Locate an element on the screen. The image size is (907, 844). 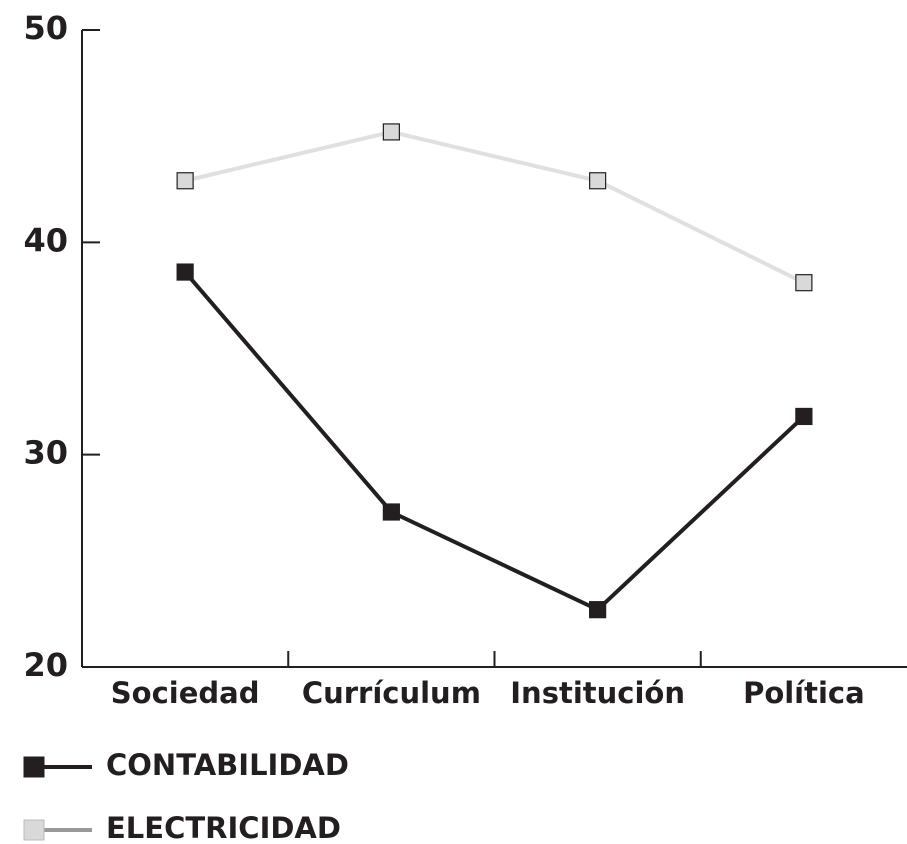
x-tick-label: Institución is located at coordinates (597, 693).